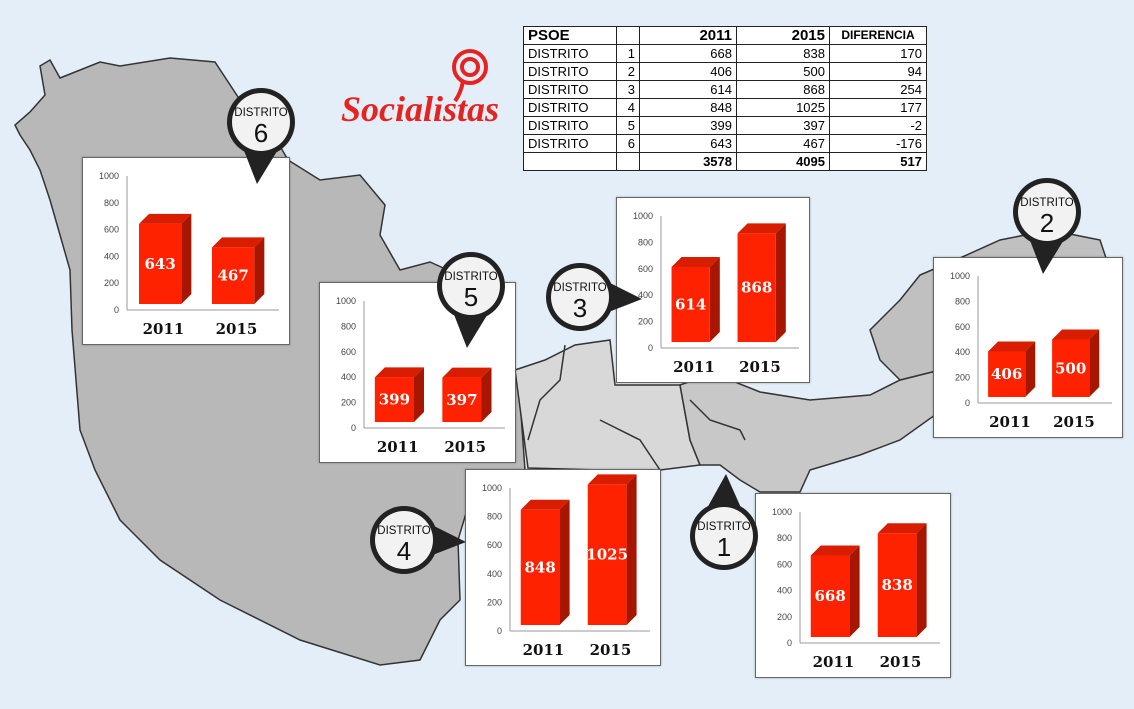 The image size is (1134, 709). I want to click on table-cell: 668, so click(688, 53).